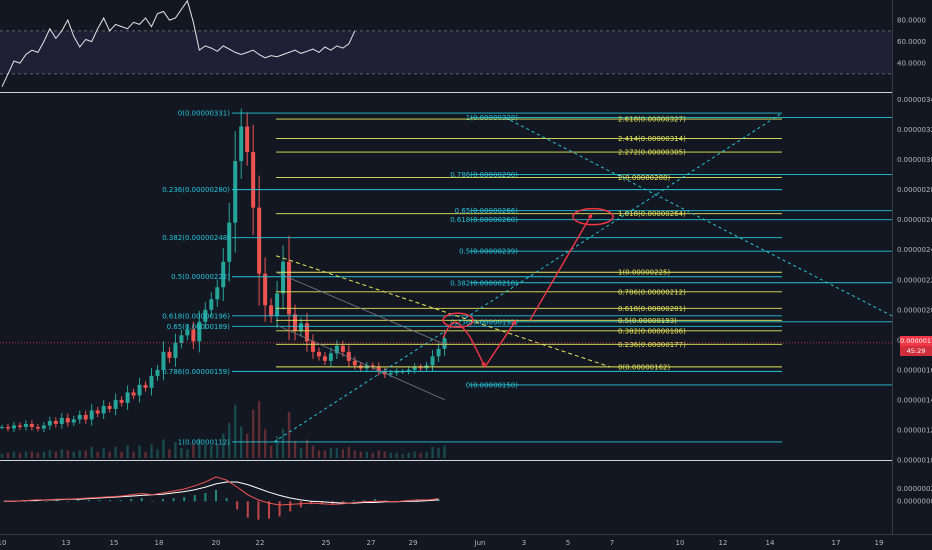  Describe the element at coordinates (446, 52) in the screenshot. I see `oscillator-band` at that location.